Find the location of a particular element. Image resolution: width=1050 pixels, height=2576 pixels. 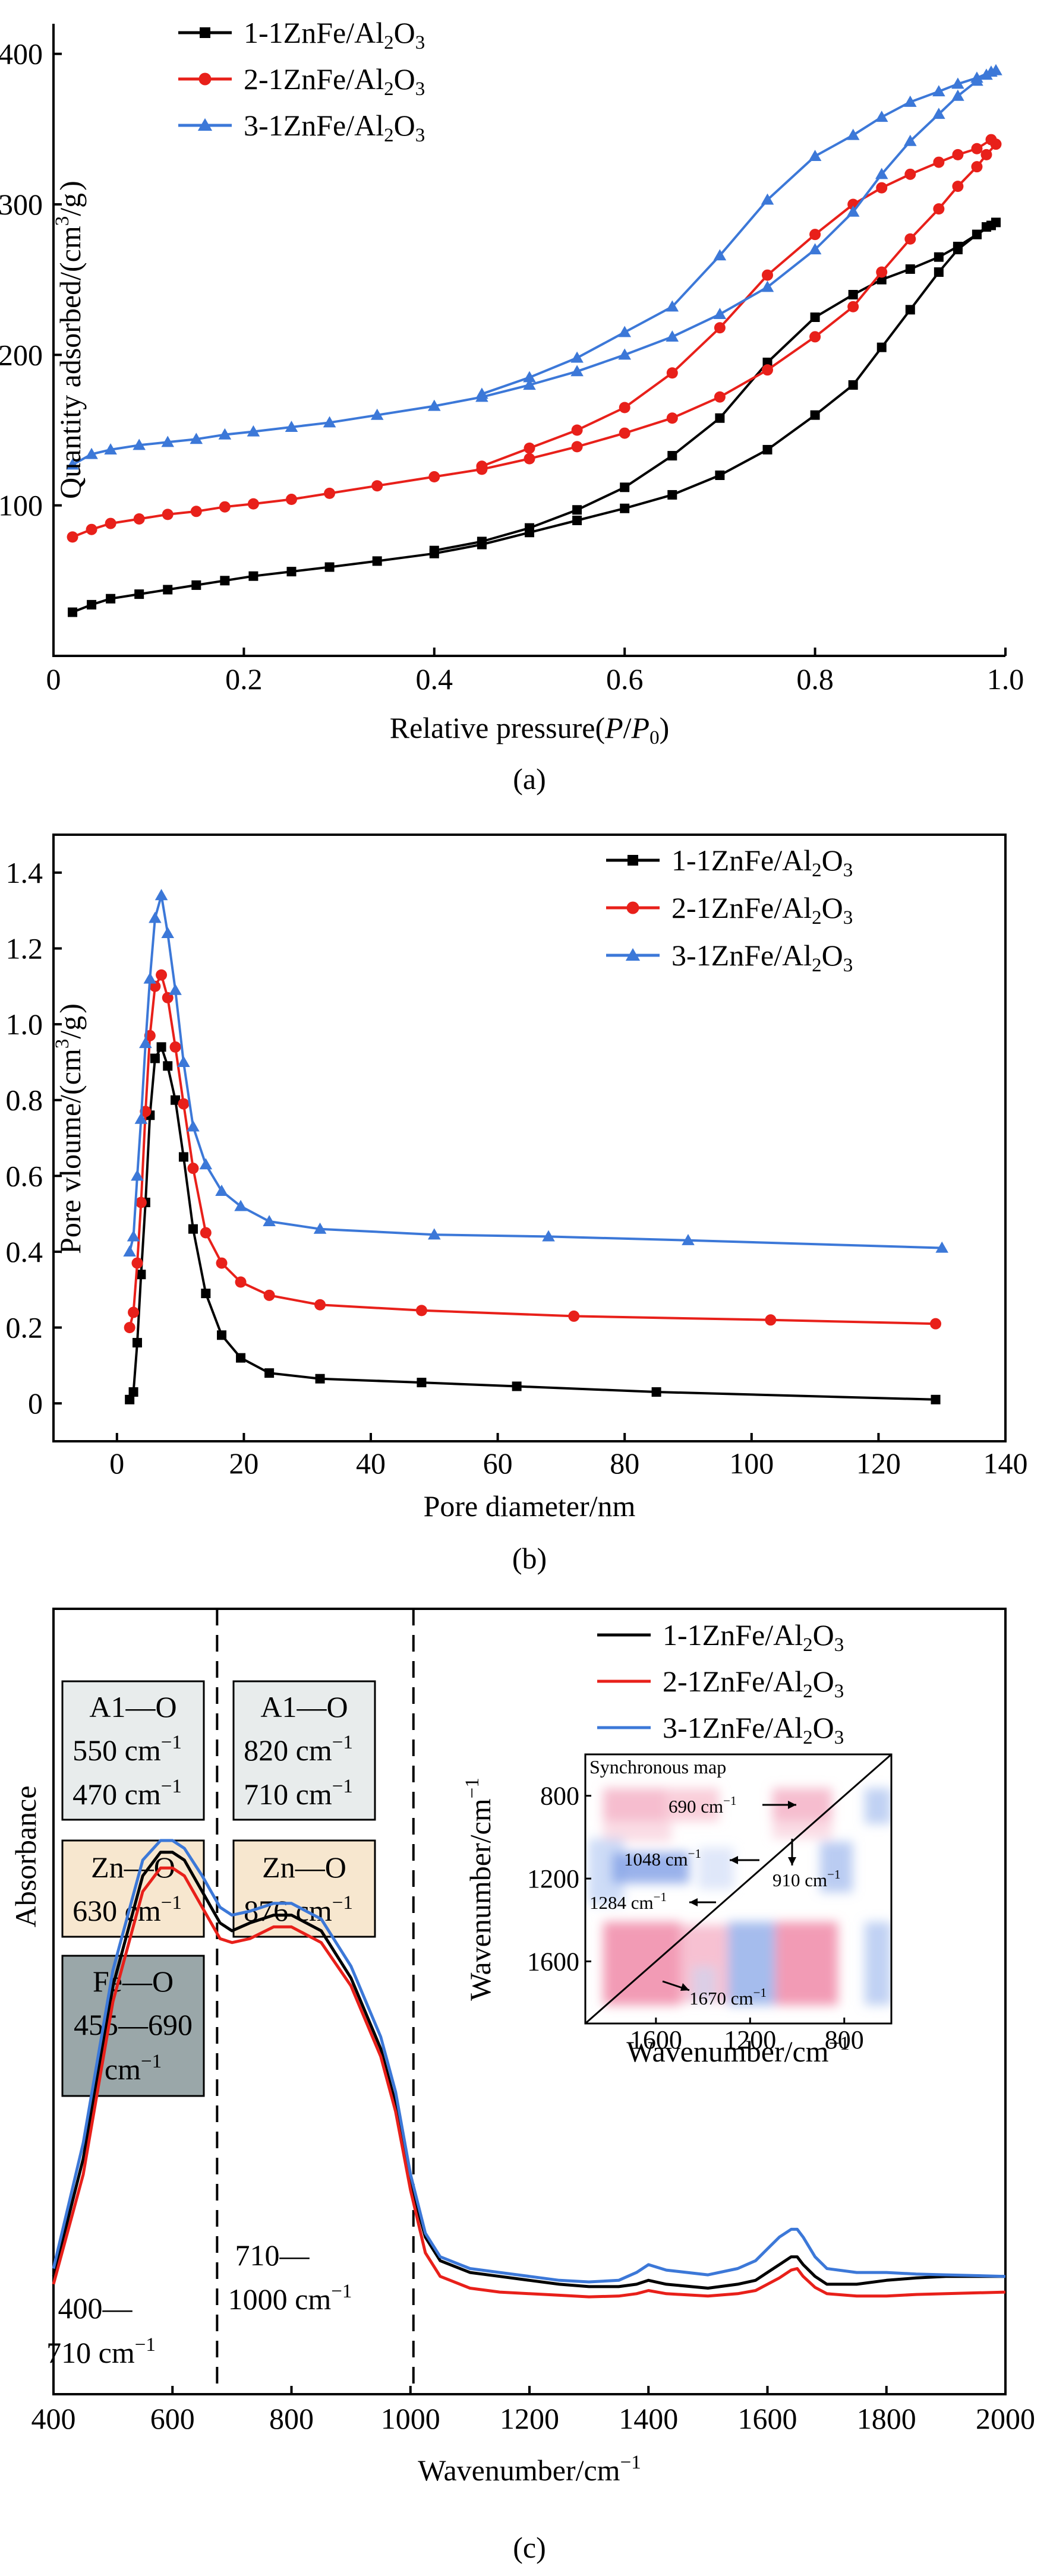

legend-label: 1-1ZnFe/Al2O3 is located at coordinates (753, 1637).